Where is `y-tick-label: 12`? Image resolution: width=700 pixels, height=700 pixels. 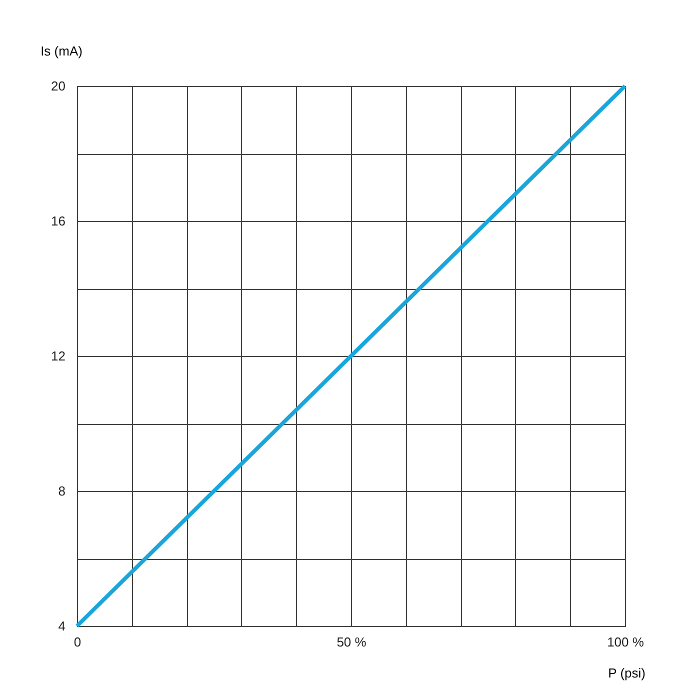 y-tick-label: 12 is located at coordinates (58, 356).